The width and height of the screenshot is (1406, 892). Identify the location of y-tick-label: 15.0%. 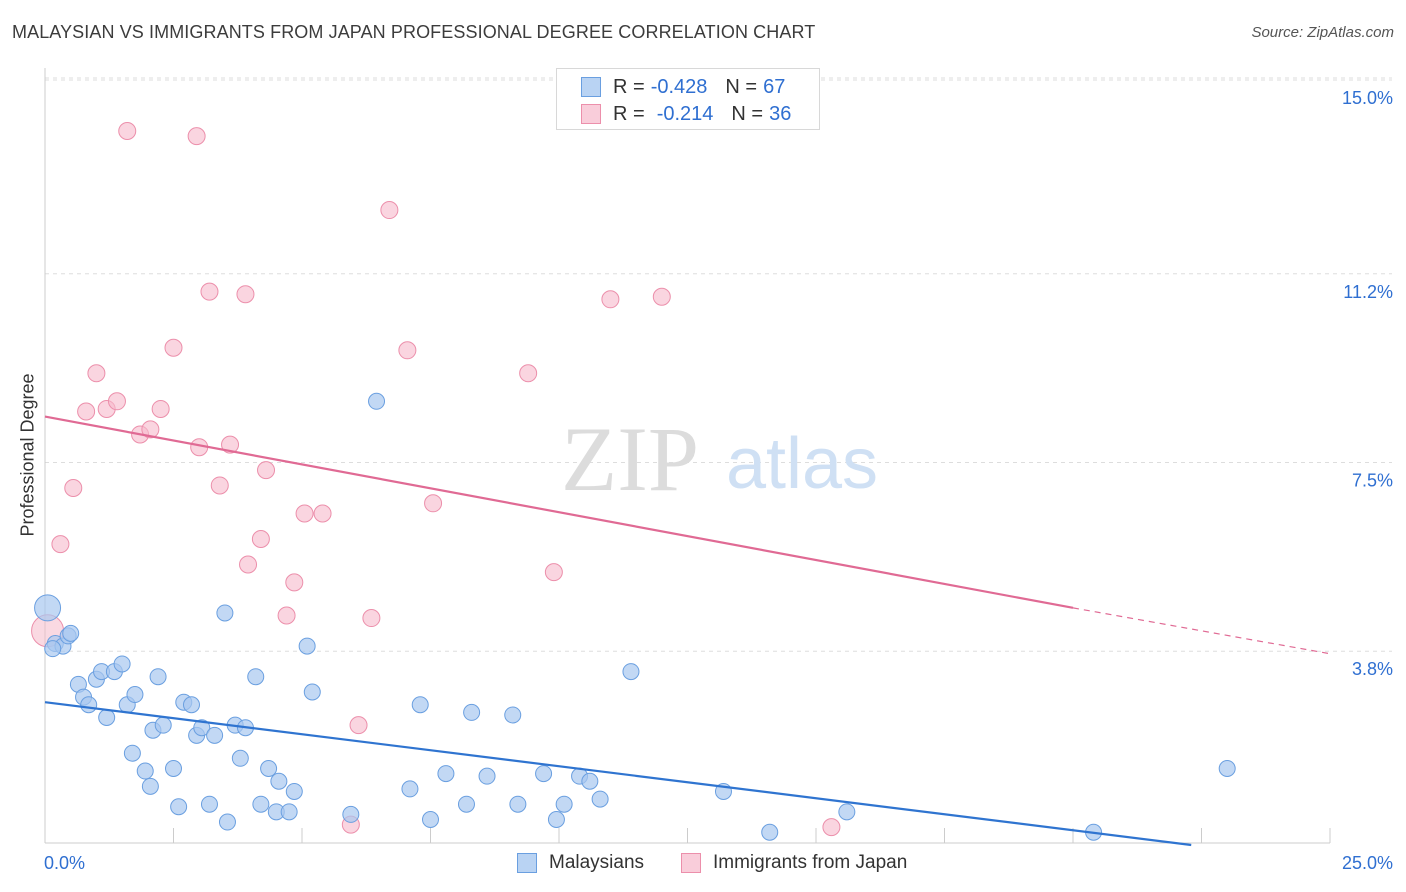
(1367, 98).